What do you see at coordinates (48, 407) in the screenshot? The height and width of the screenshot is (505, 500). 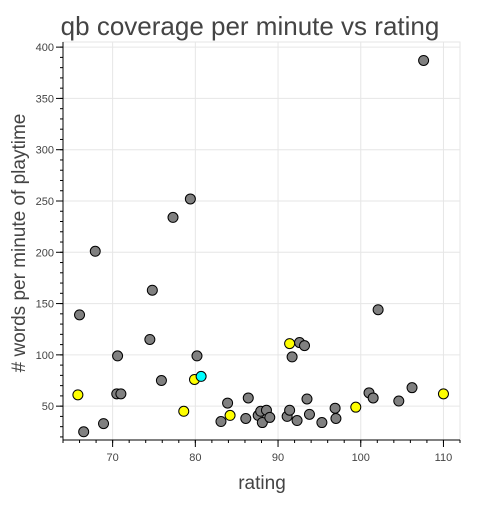 I see `y-tick-label: 50` at bounding box center [48, 407].